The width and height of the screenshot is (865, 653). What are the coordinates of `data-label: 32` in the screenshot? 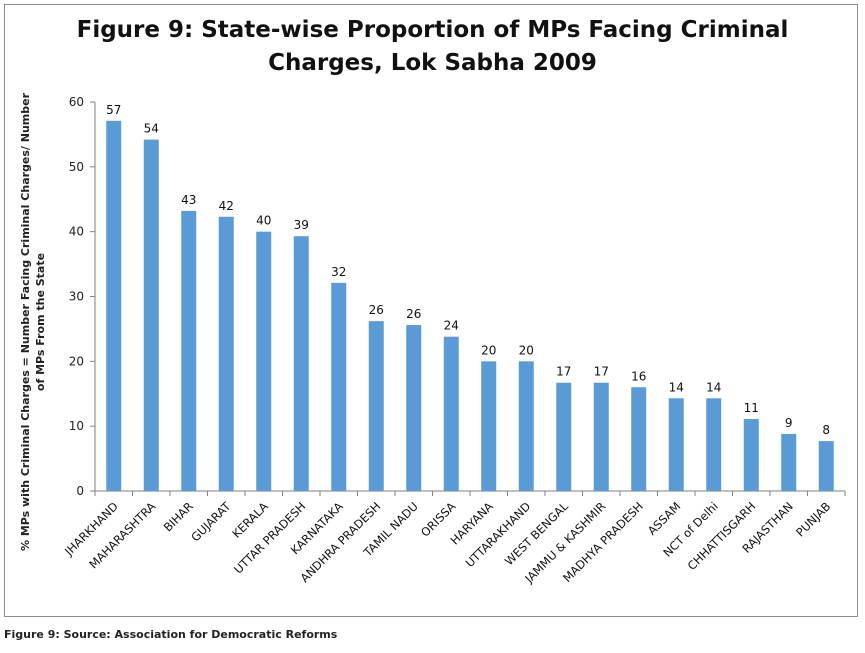 It's located at (338, 272).